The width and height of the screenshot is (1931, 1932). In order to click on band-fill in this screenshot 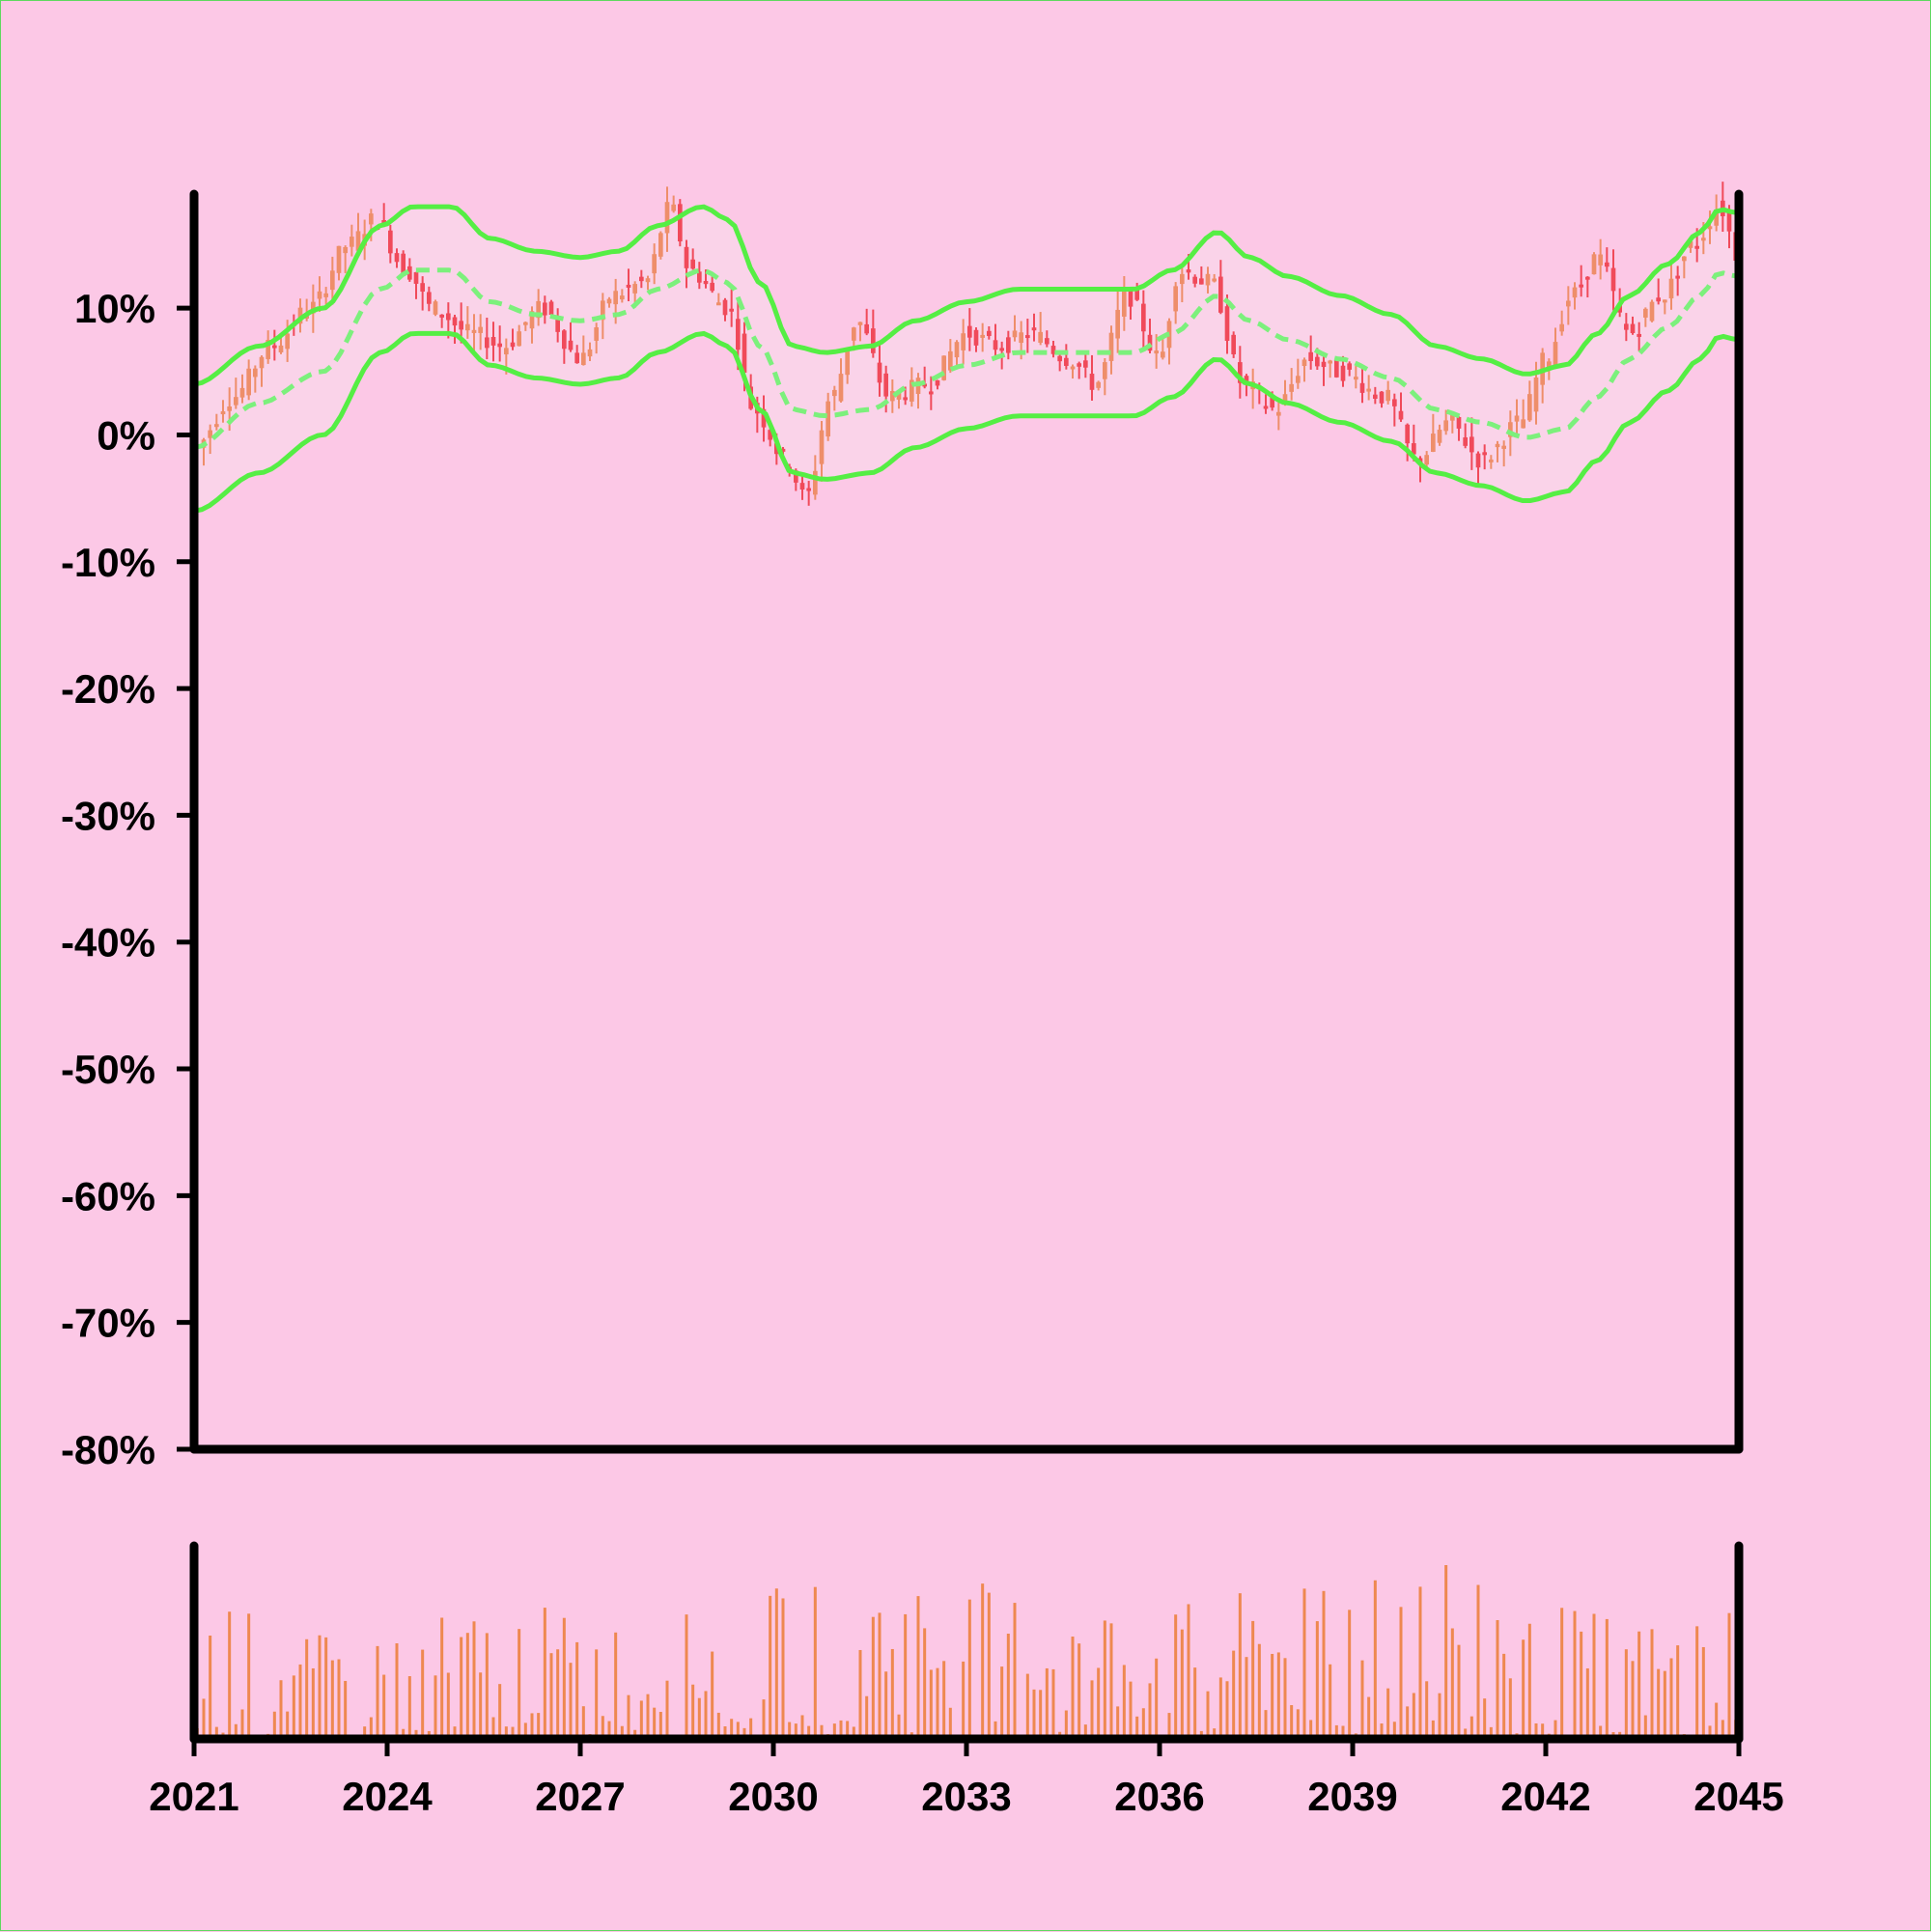, I will do `click(966, 359)`.